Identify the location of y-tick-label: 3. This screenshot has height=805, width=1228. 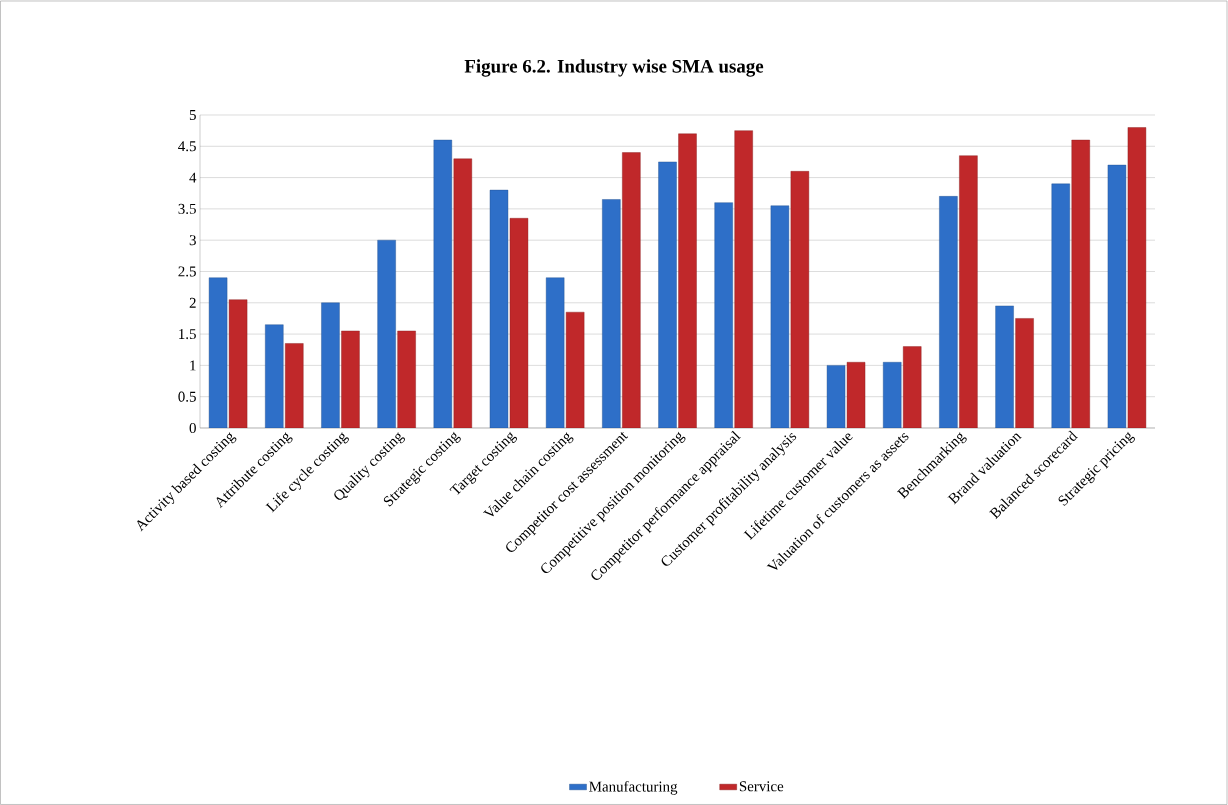
(192, 240).